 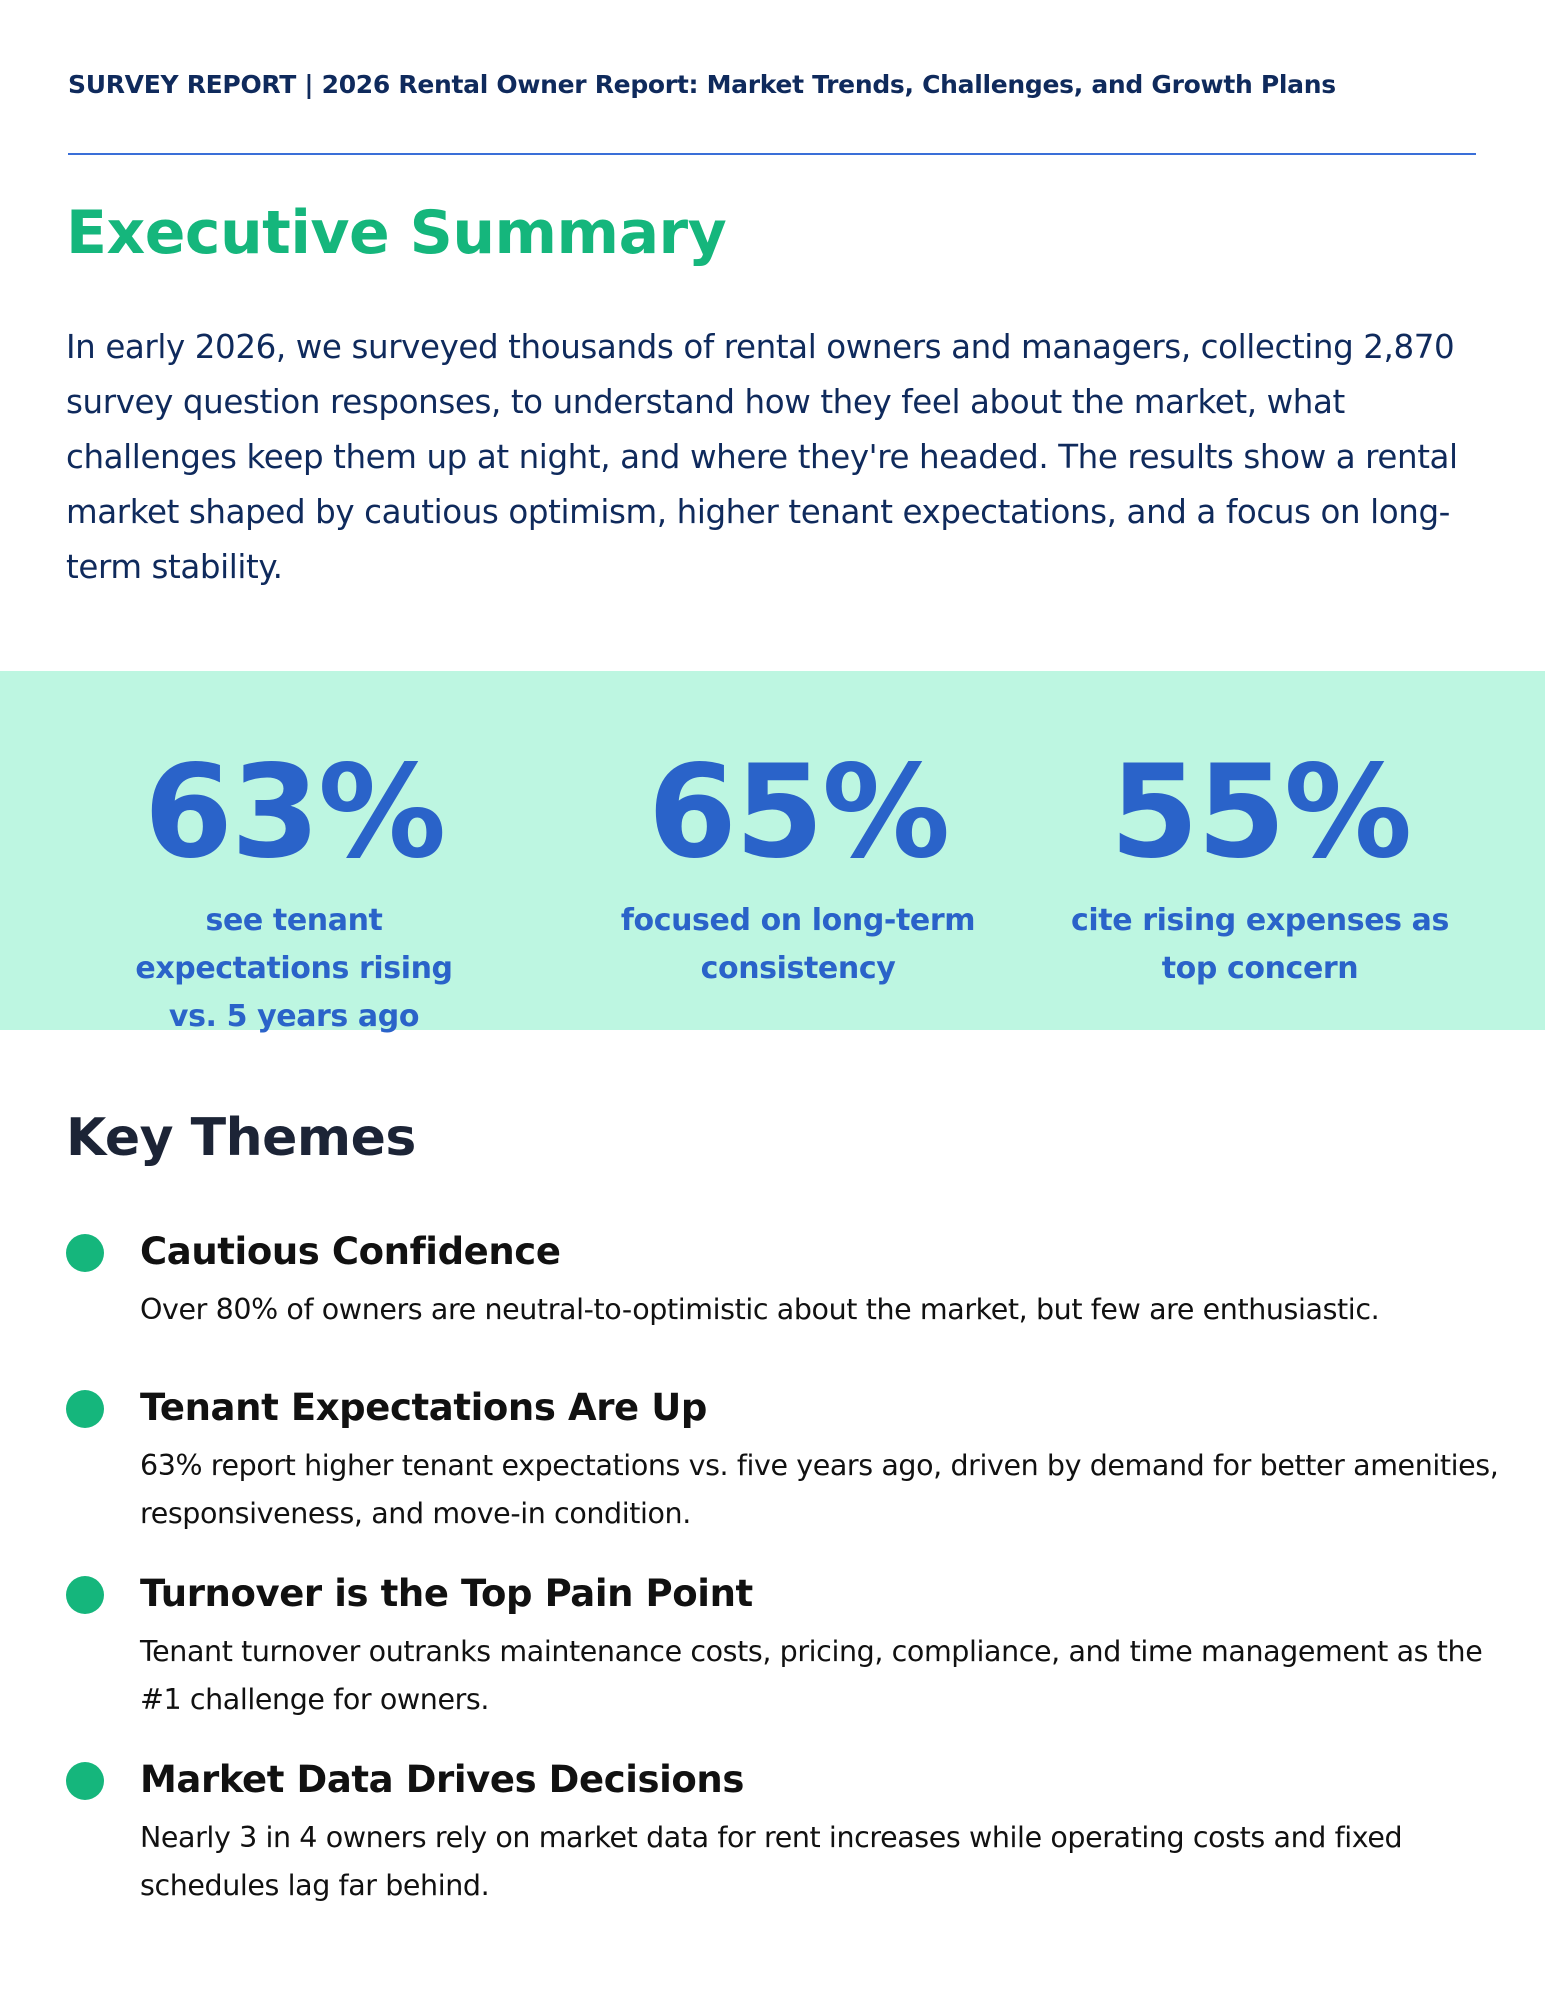 I want to click on stat-value: 63%, so click(x=294, y=812).